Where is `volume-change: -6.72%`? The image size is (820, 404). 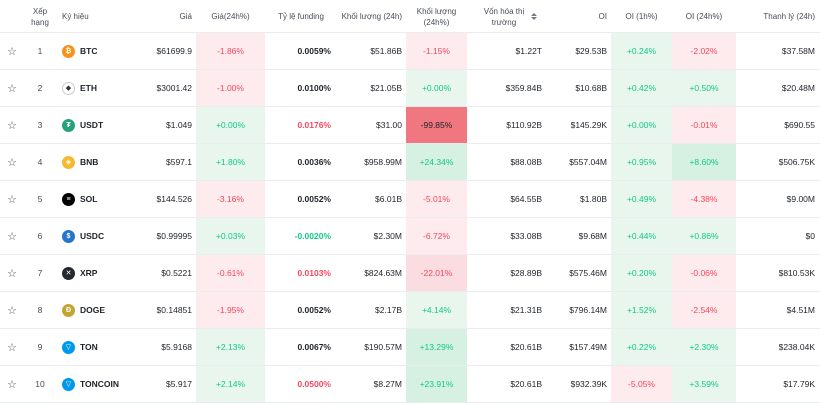 volume-change: -6.72% is located at coordinates (436, 236).